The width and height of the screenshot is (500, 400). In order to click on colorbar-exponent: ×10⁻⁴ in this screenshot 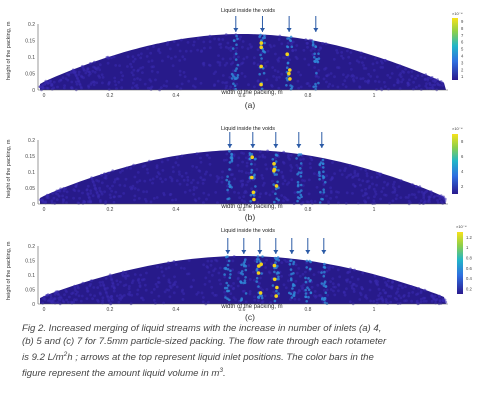, I will do `click(461, 226)`.